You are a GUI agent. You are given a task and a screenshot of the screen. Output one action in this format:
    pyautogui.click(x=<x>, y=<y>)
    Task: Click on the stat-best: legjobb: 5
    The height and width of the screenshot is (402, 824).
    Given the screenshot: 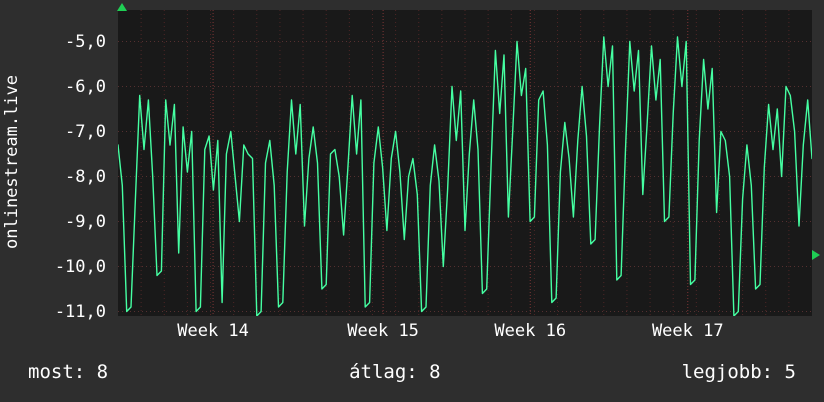 What is the action you would take?
    pyautogui.click(x=738, y=372)
    